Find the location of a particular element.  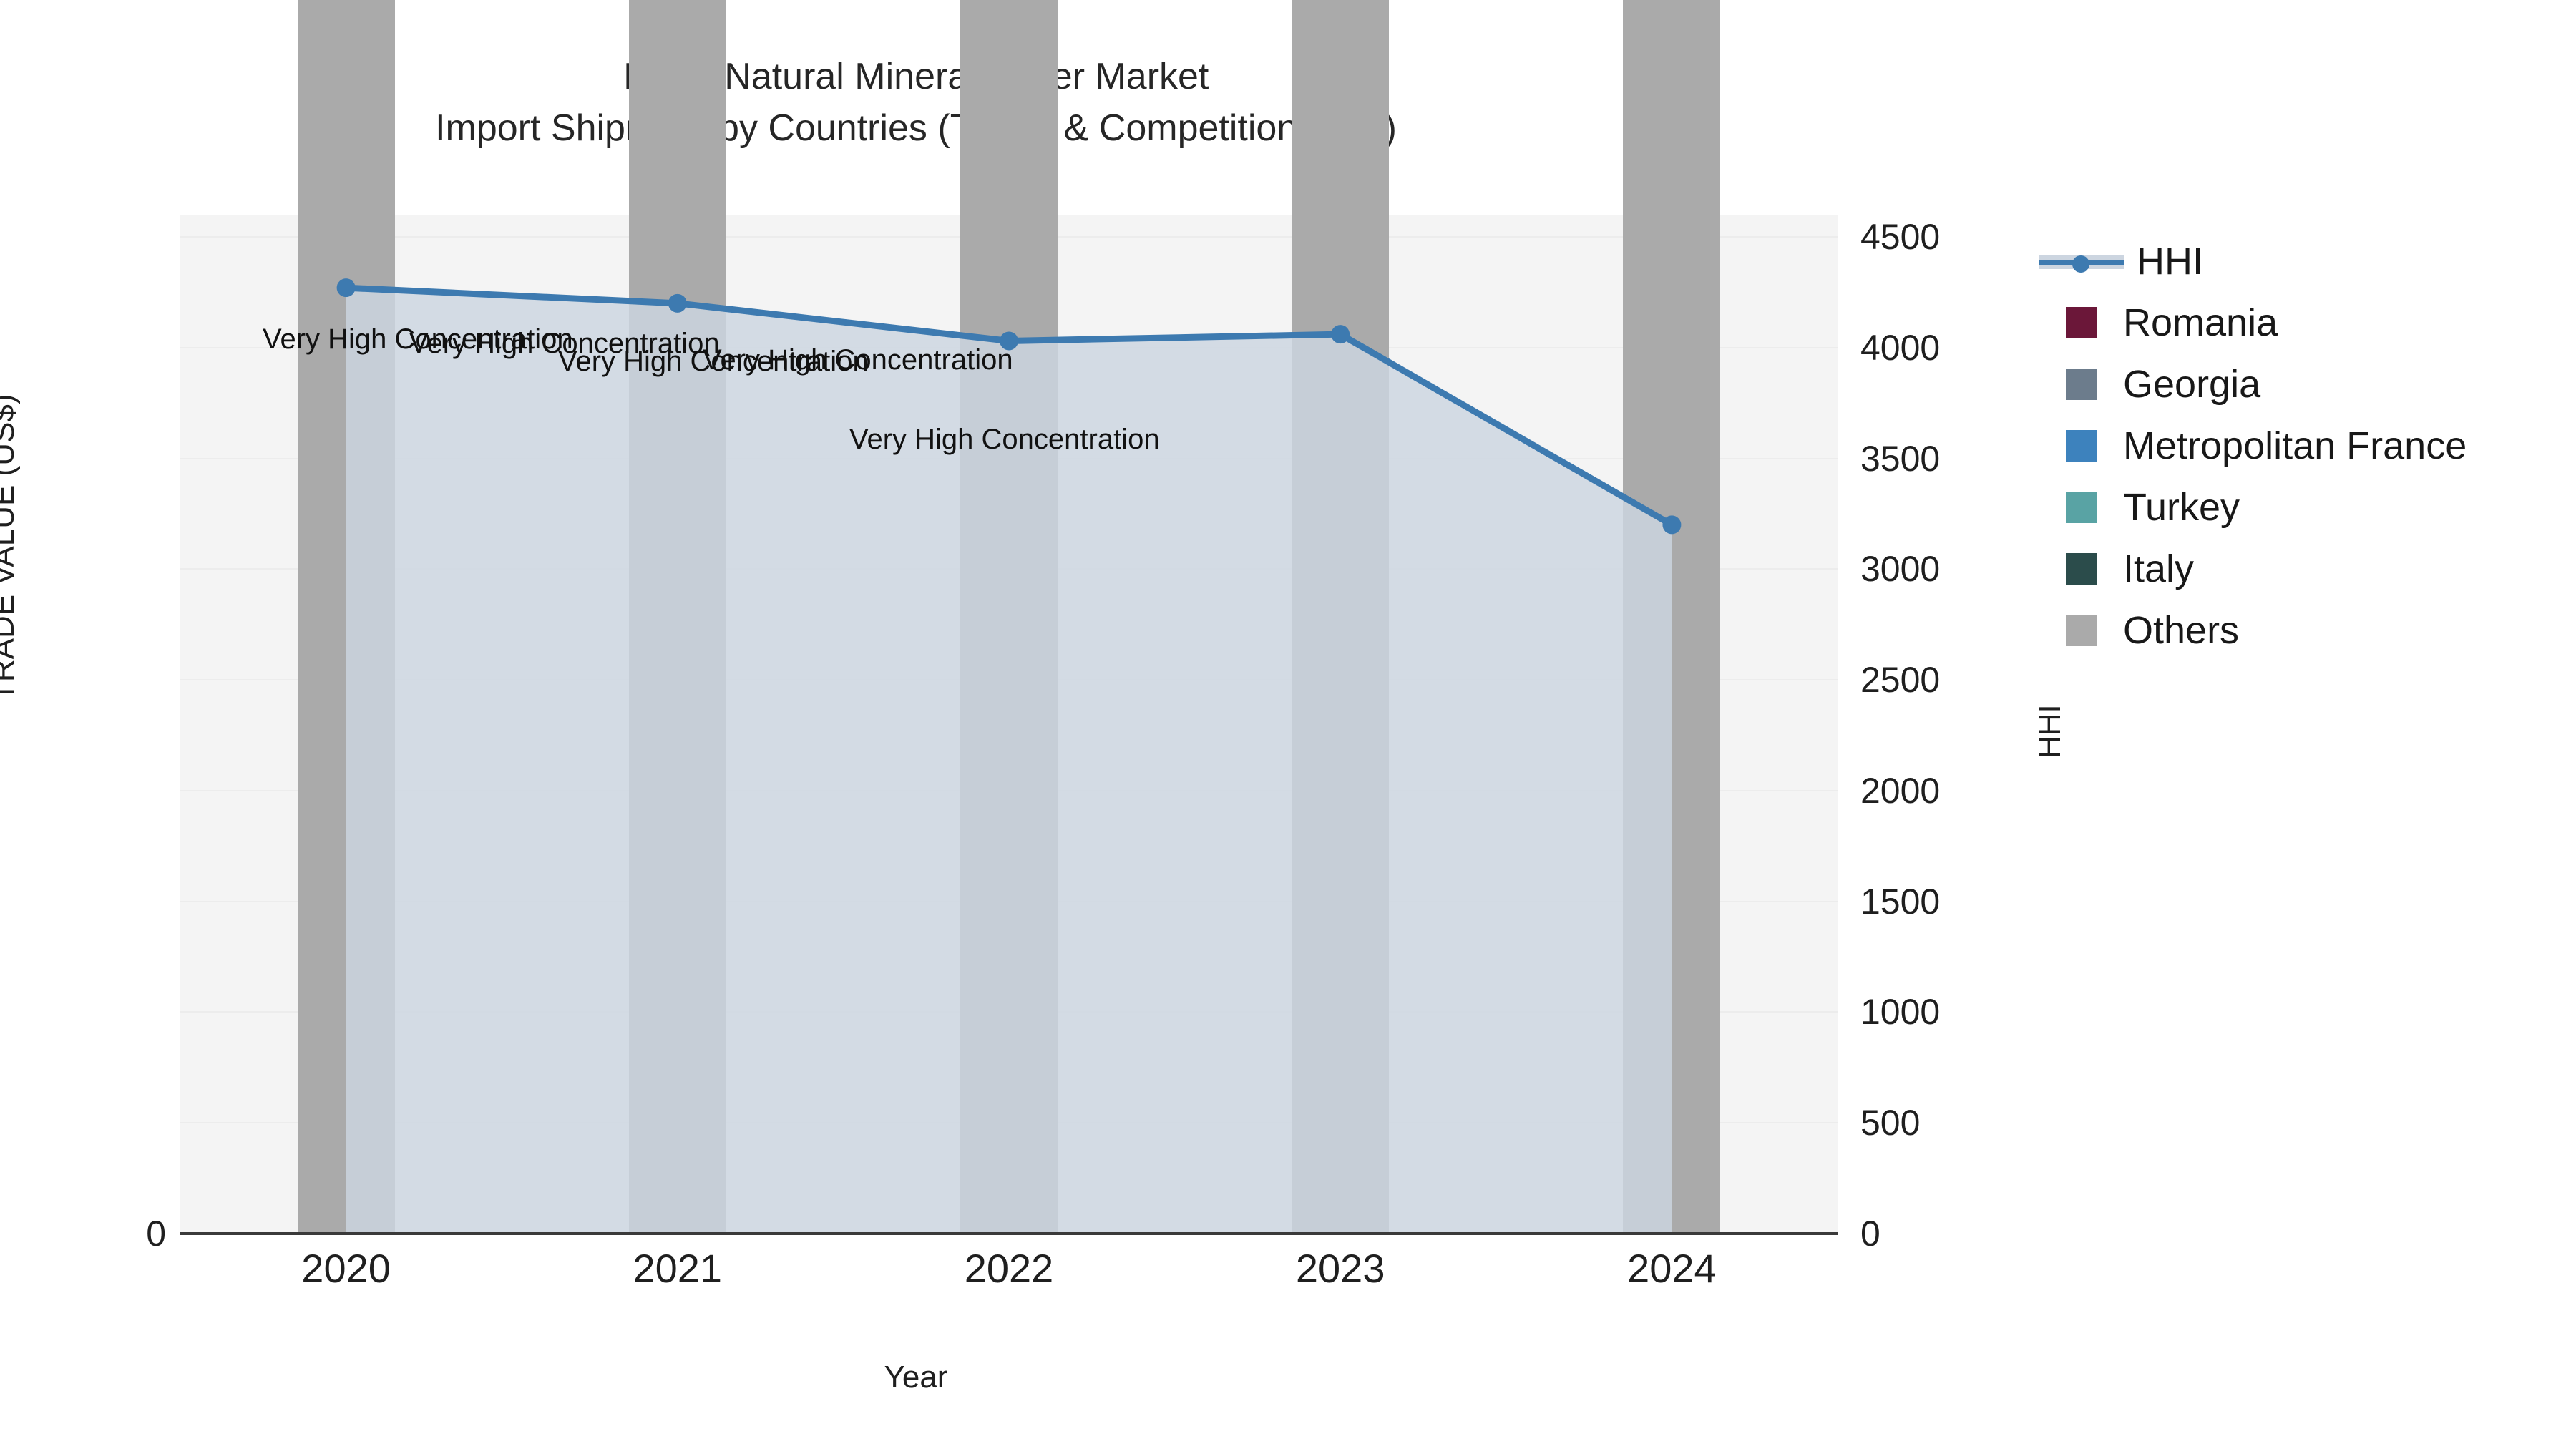

legend-line-marker is located at coordinates (2081, 261).